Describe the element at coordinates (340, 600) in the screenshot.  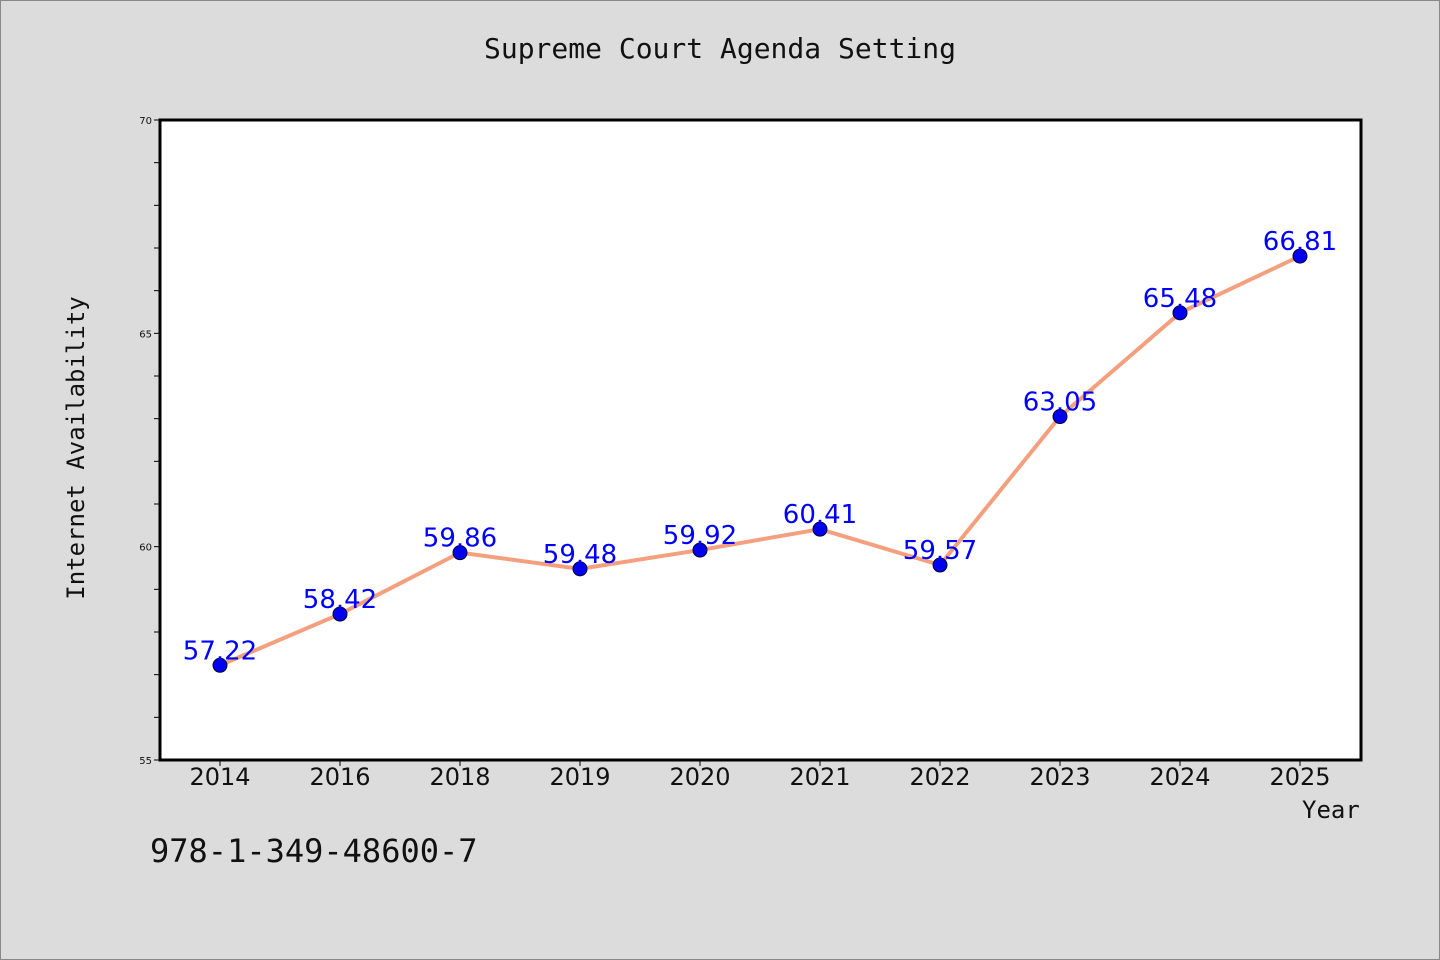
I see `data-label: 58.42` at that location.